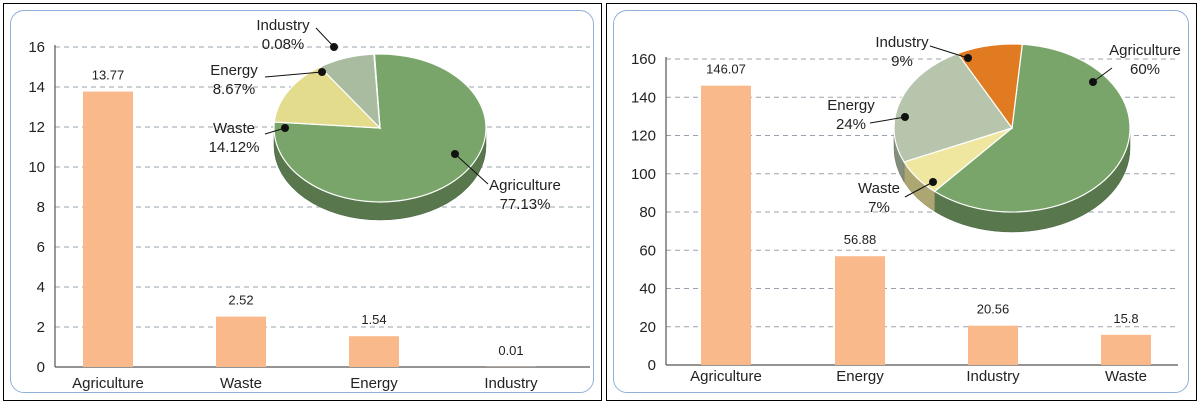  What do you see at coordinates (993, 309) in the screenshot?
I see `right-bar-value-label: 20.56` at bounding box center [993, 309].